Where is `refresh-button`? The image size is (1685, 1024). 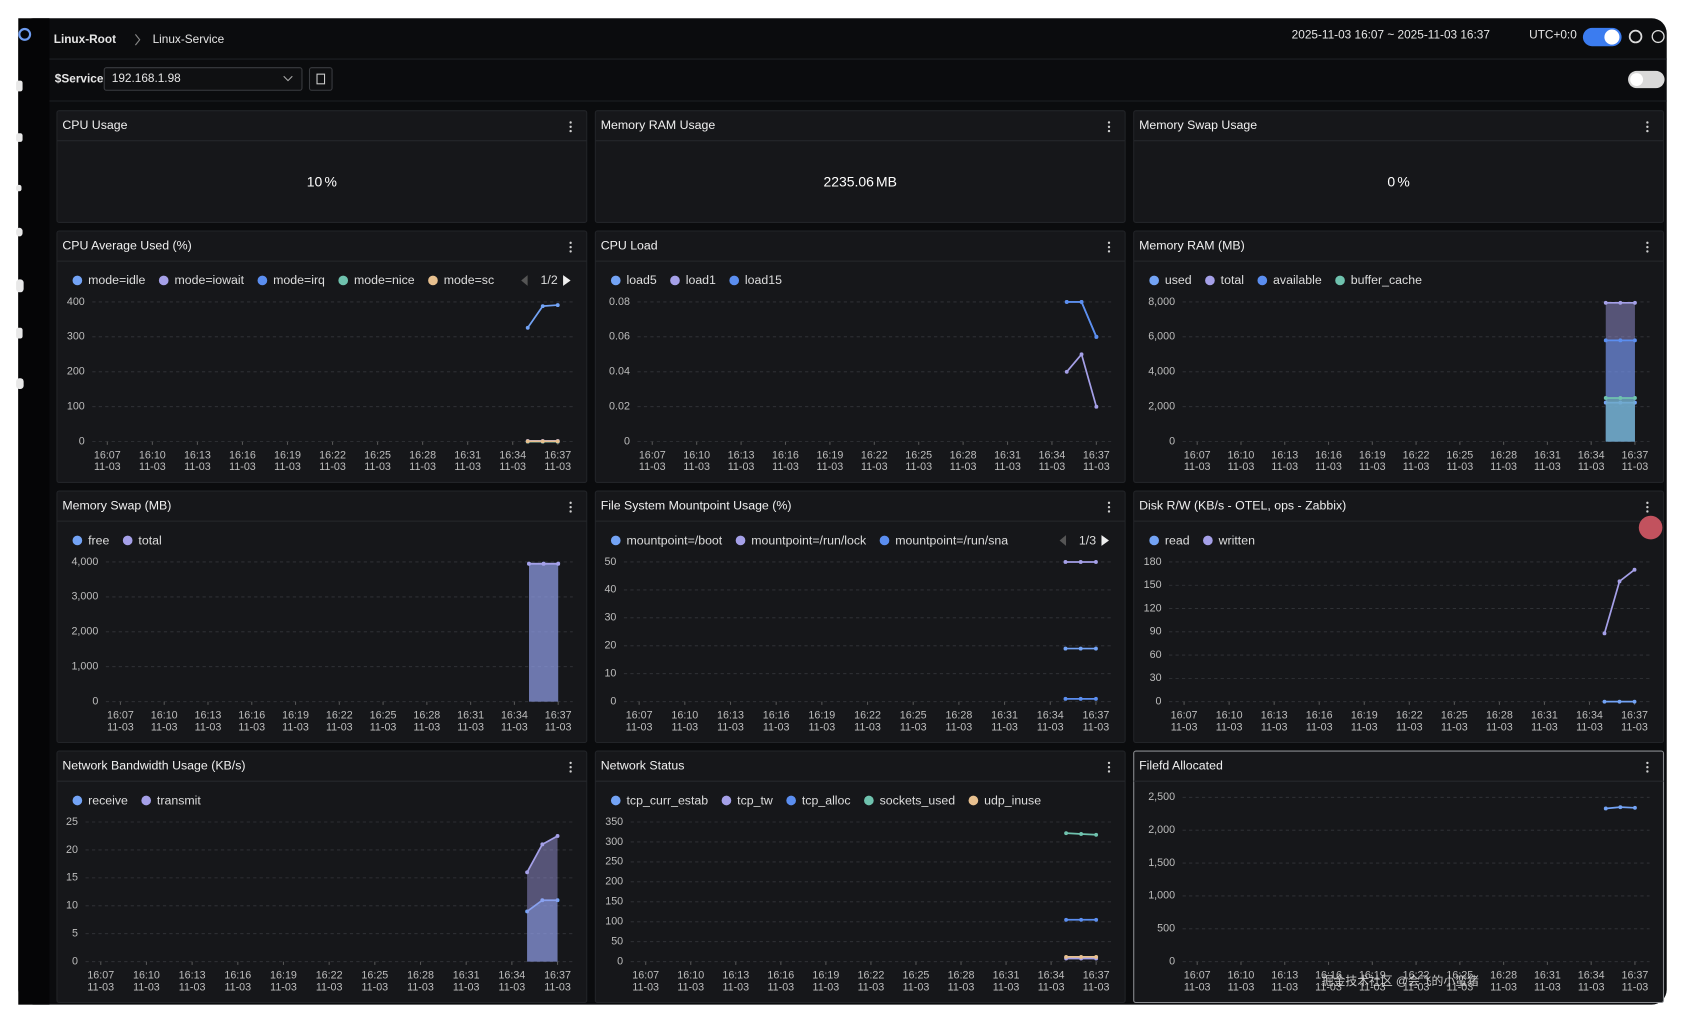 refresh-button is located at coordinates (1635, 36).